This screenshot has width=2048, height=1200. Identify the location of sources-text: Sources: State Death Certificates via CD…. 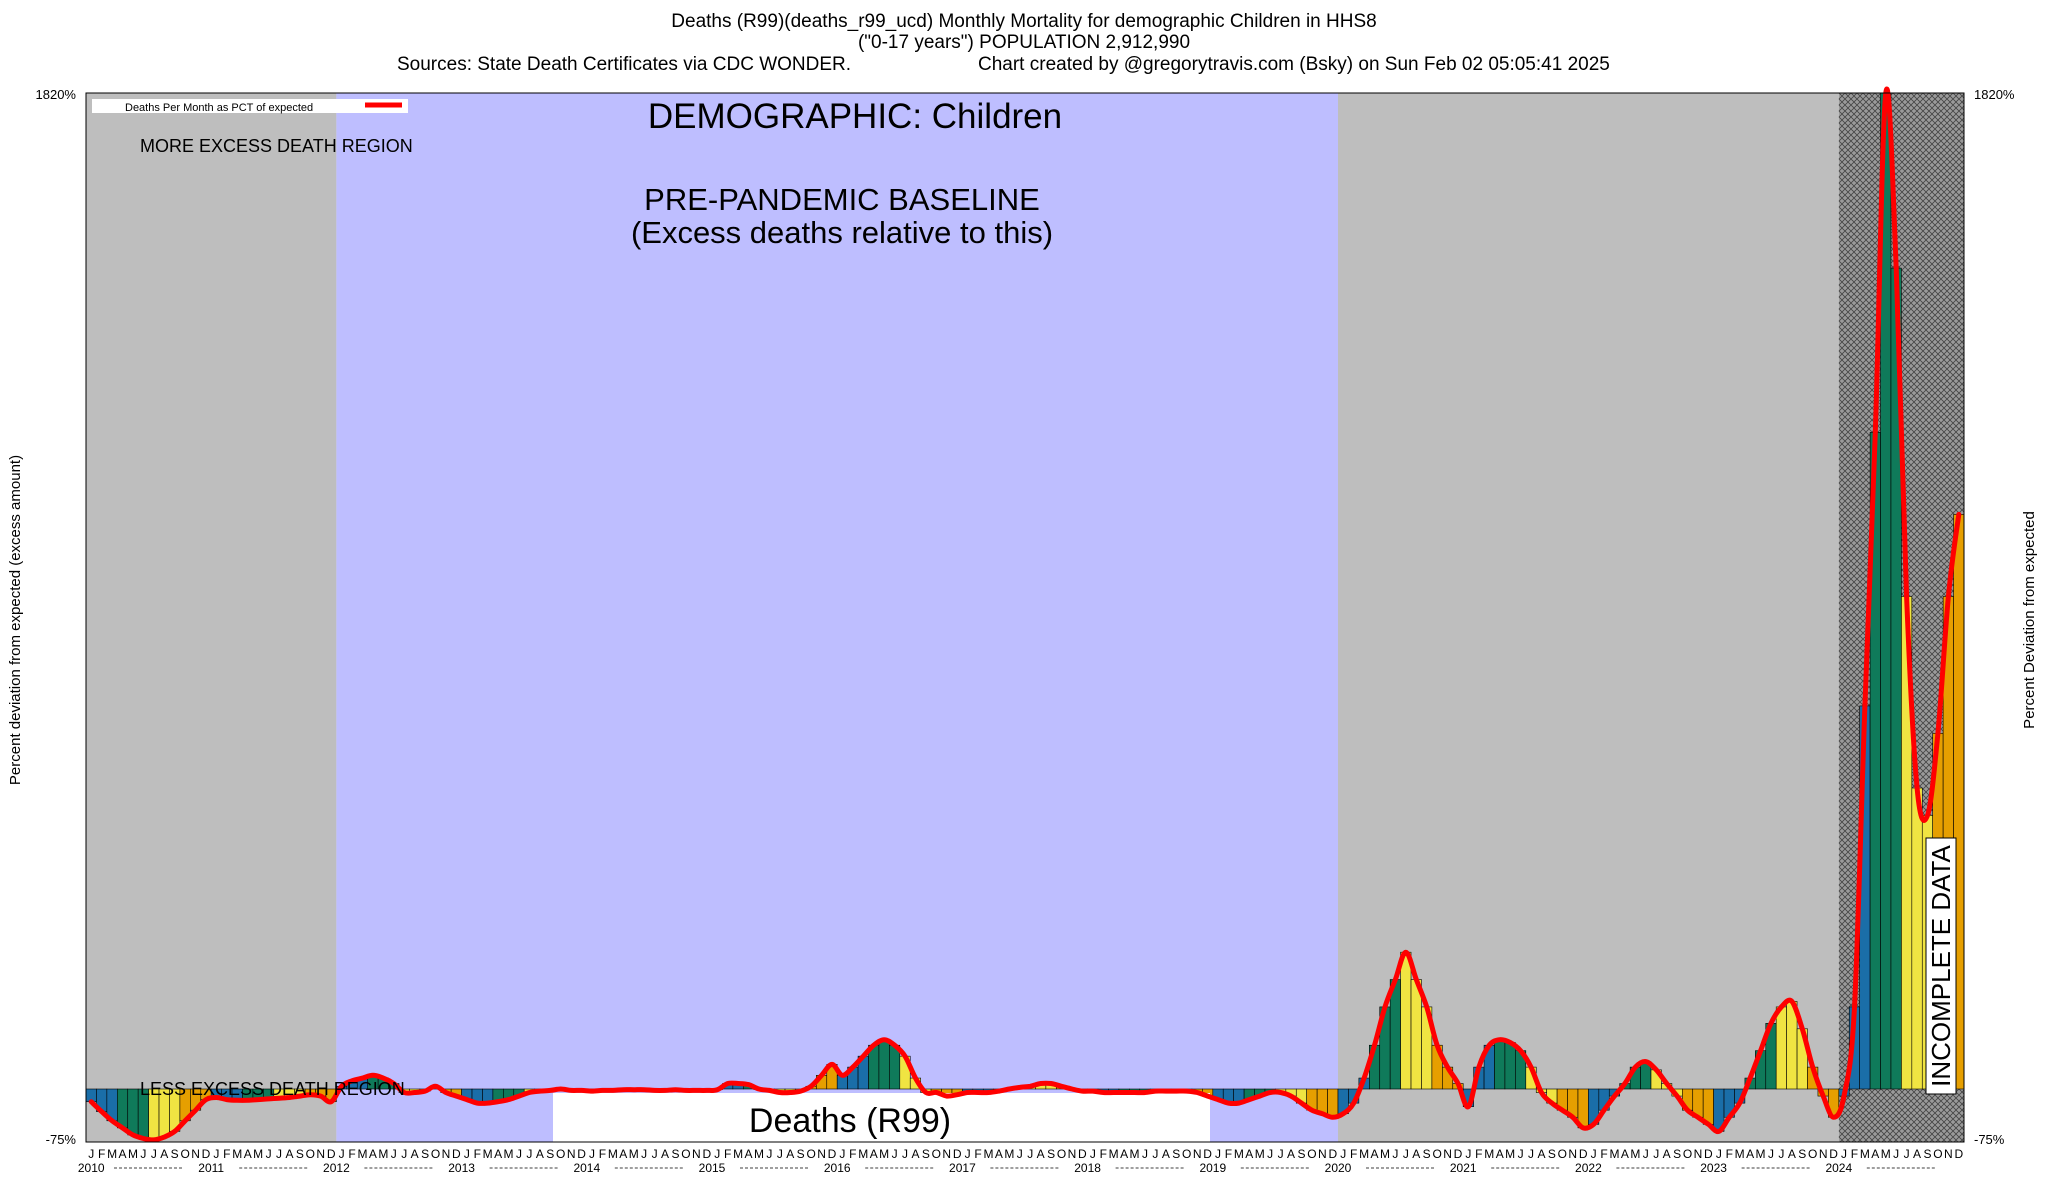
(624, 64).